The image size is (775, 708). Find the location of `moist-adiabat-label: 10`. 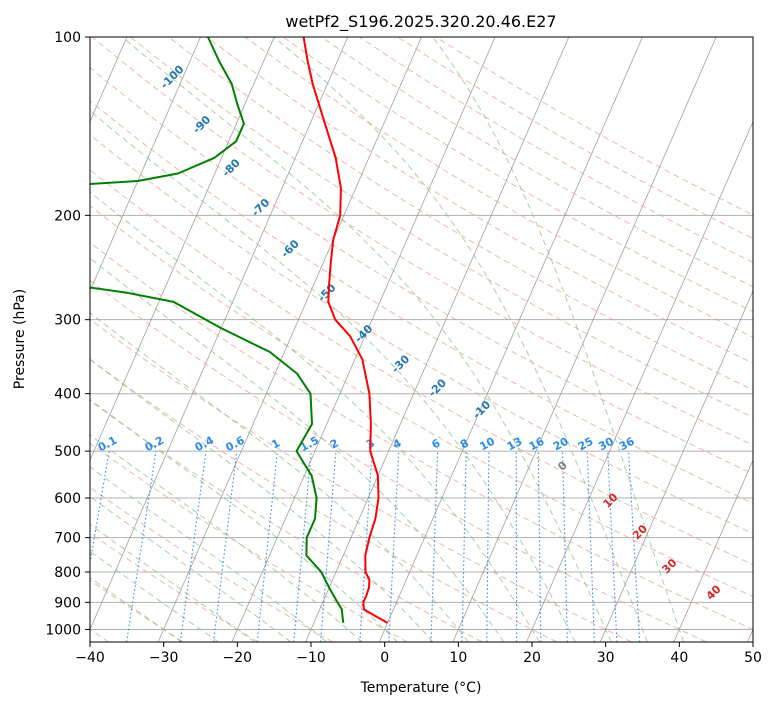

moist-adiabat-label: 10 is located at coordinates (611, 500).